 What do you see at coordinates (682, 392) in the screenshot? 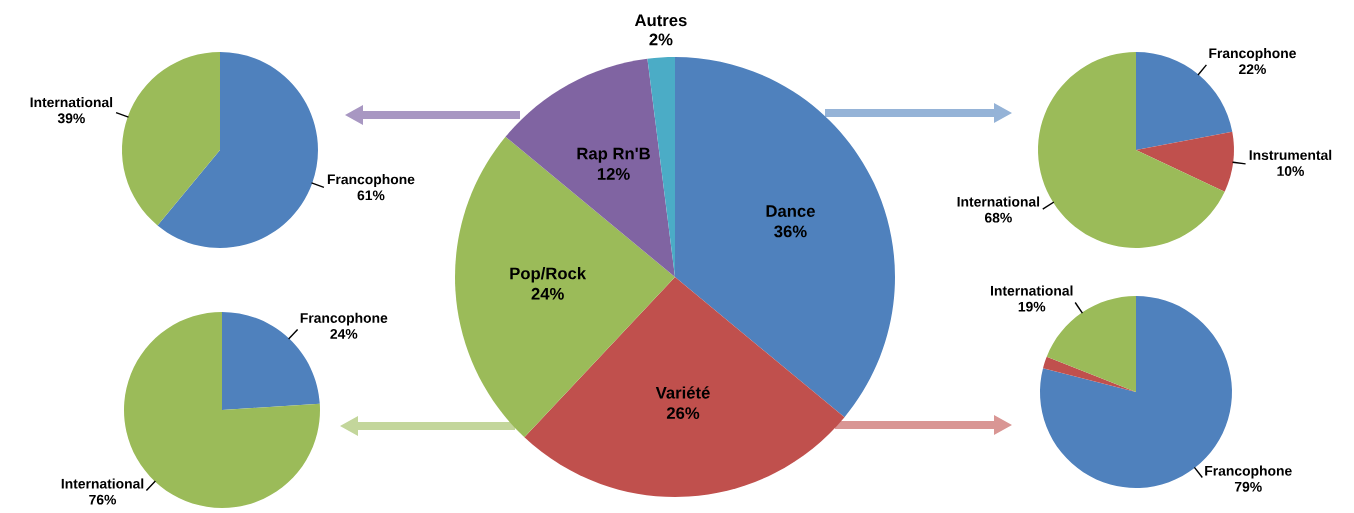
I see `slice-label: Variété` at bounding box center [682, 392].